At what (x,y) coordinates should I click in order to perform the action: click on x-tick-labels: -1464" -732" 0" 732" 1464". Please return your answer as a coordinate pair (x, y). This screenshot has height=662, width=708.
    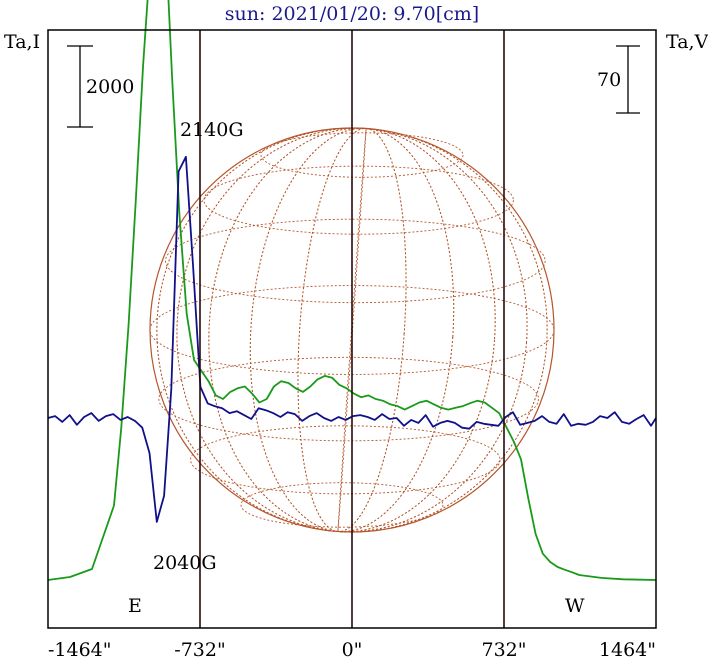
    Looking at the image, I should click on (352, 650).